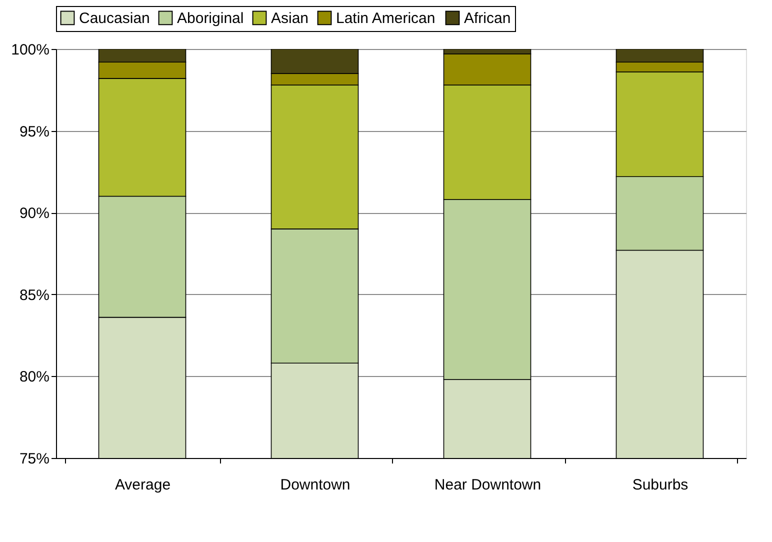 The height and width of the screenshot is (542, 772). What do you see at coordinates (34, 459) in the screenshot?
I see `y-tick-label: 75%` at bounding box center [34, 459].